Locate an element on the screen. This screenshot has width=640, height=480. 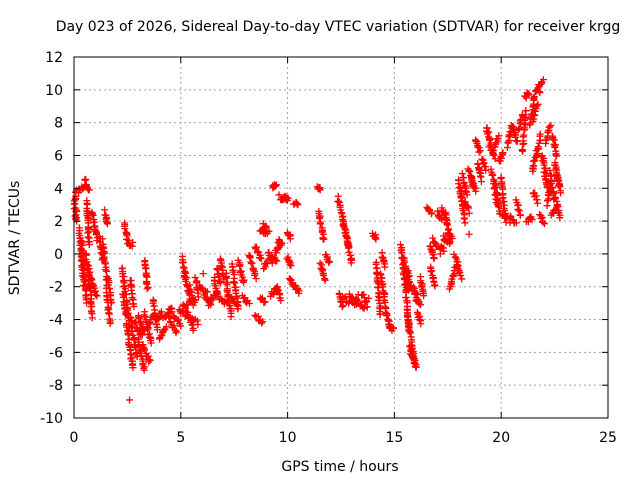
y-tick-label: -8 is located at coordinates (56, 386).